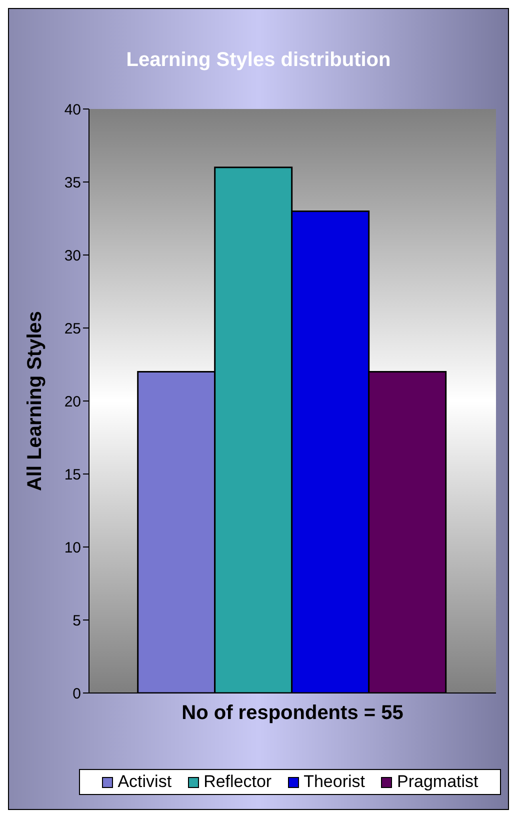  Describe the element at coordinates (72, 255) in the screenshot. I see `y-tick-label: 30` at that location.